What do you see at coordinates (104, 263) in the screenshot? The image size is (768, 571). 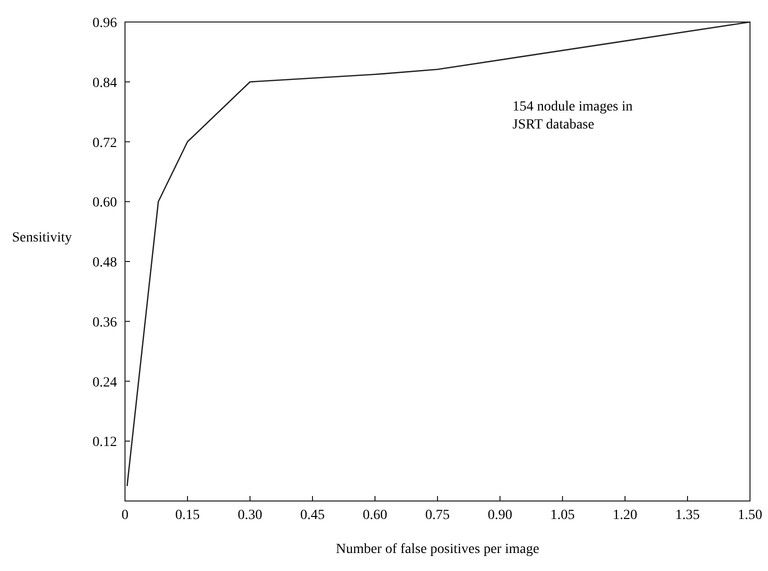 I see `y-tick-label: 0.48` at bounding box center [104, 263].